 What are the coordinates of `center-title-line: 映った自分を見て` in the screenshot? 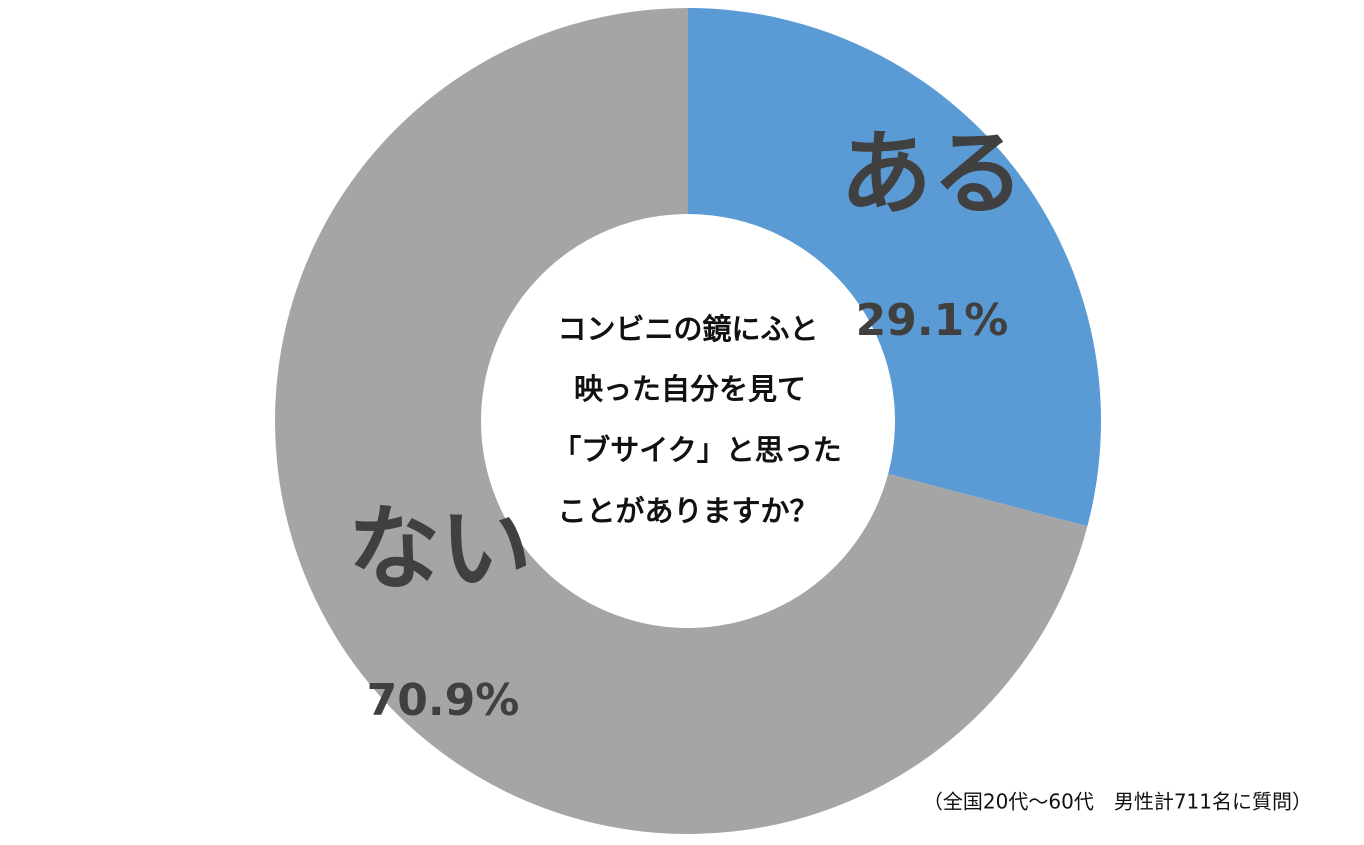 It's located at (690, 389).